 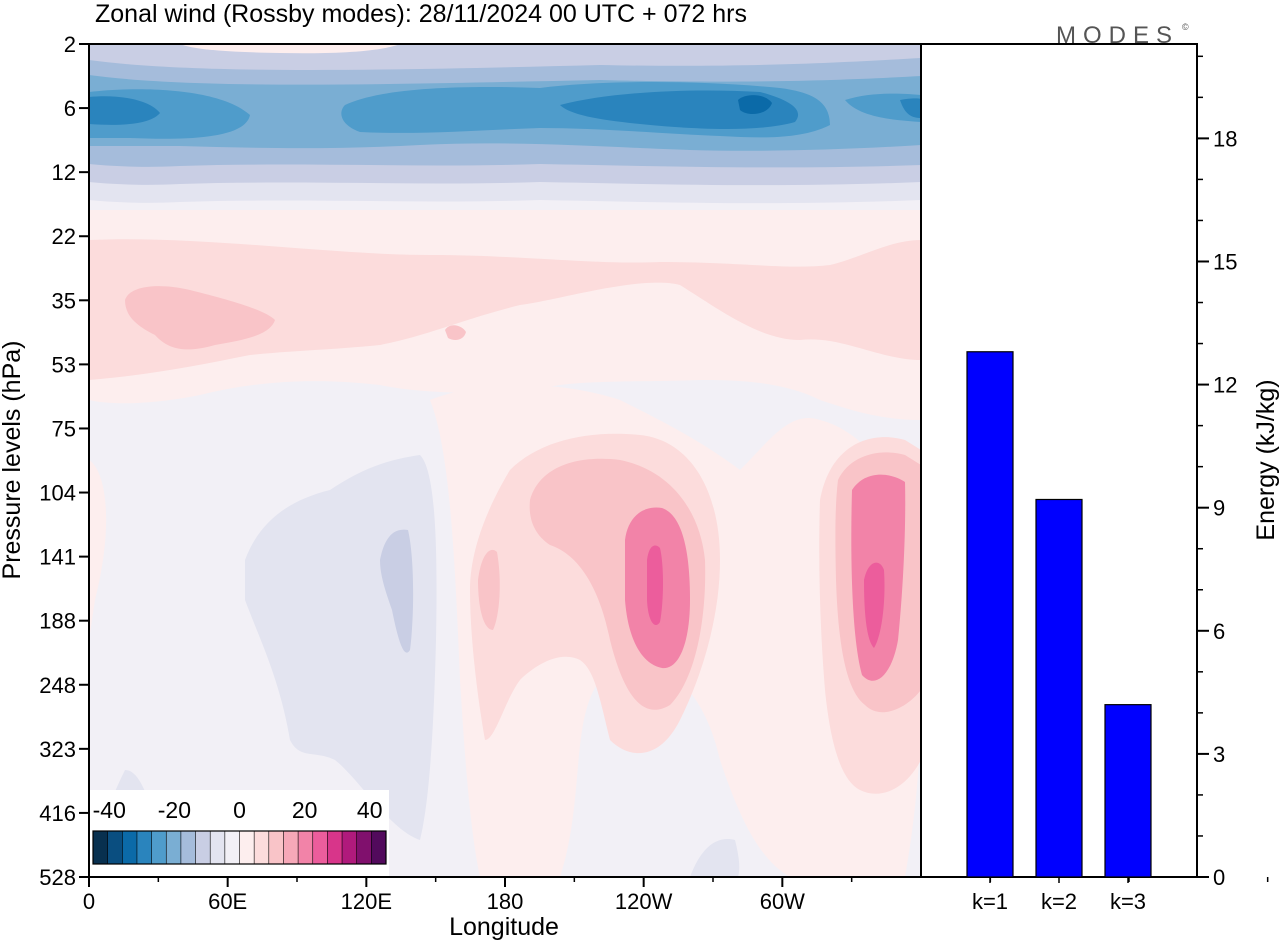 What do you see at coordinates (57, 813) in the screenshot?
I see `pressure-tick-label: 416` at bounding box center [57, 813].